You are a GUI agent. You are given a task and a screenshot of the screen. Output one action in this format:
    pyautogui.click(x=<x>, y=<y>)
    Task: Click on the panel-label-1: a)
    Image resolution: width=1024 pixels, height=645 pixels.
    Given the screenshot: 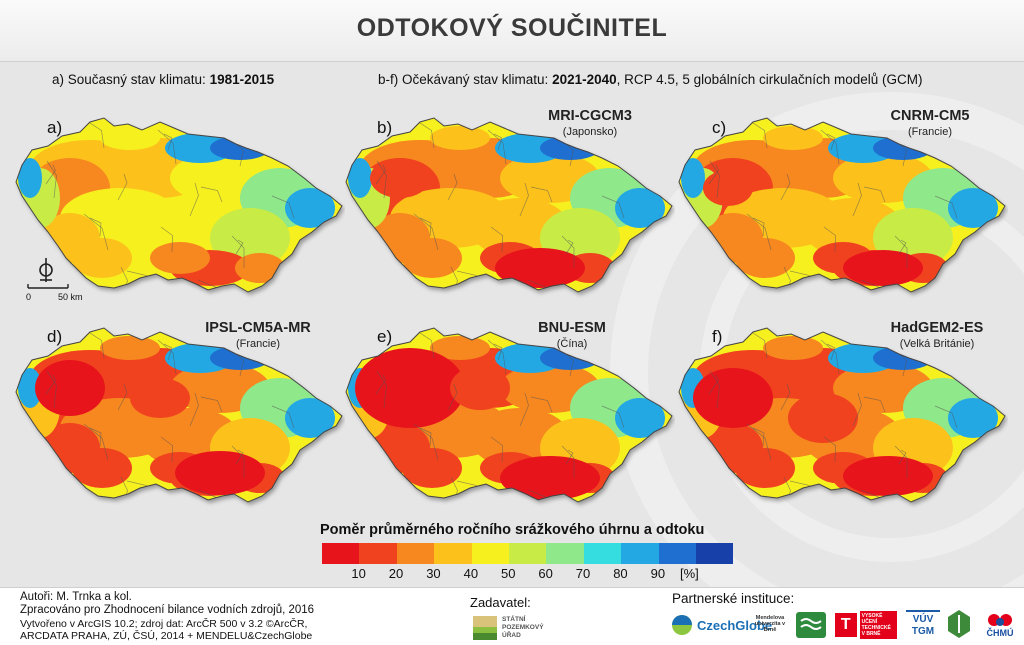 What is the action you would take?
    pyautogui.click(x=55, y=127)
    